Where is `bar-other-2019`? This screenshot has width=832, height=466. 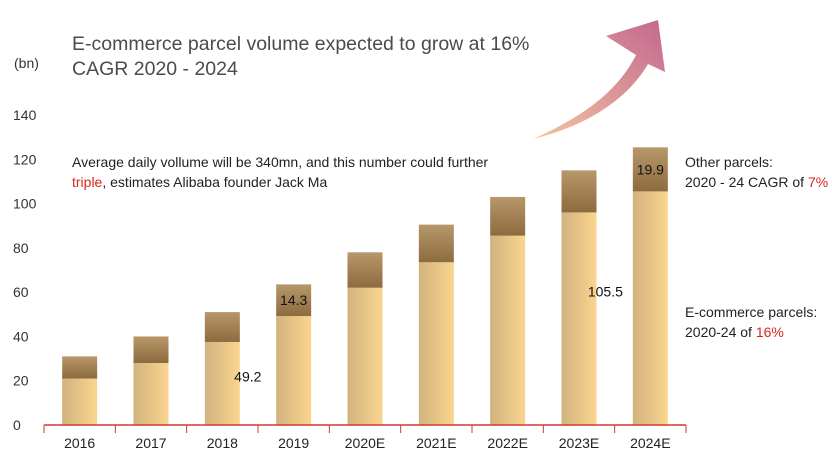 bar-other-2019 is located at coordinates (294, 300).